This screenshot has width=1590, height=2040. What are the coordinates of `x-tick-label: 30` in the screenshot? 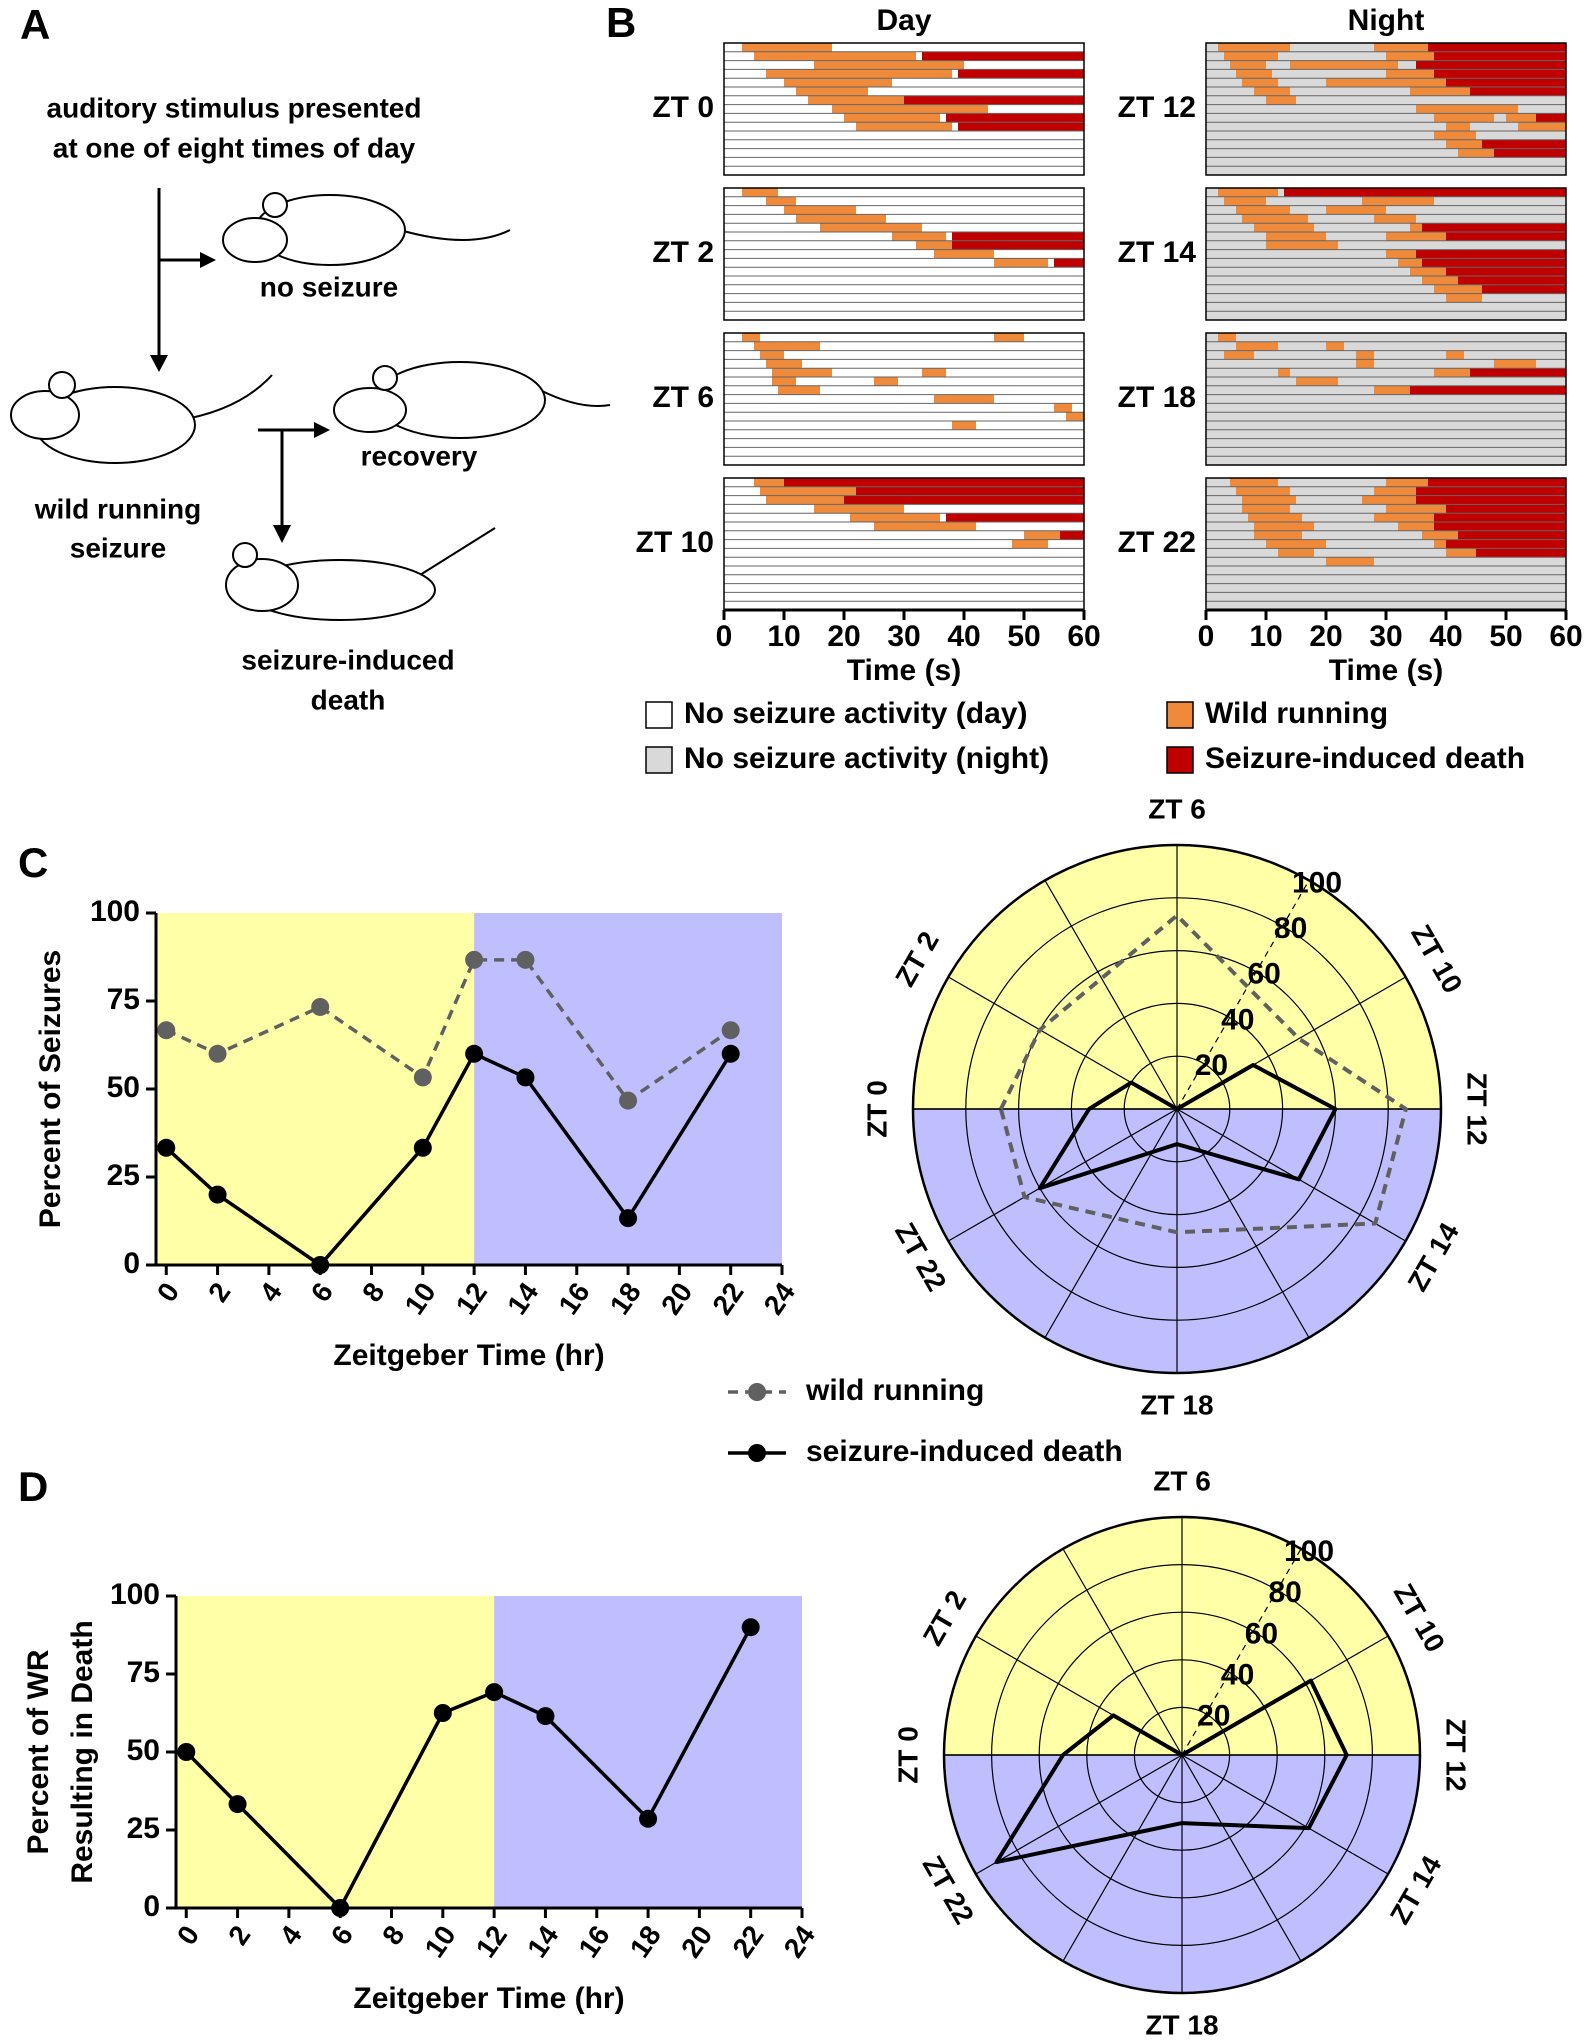 It's located at (1385, 636).